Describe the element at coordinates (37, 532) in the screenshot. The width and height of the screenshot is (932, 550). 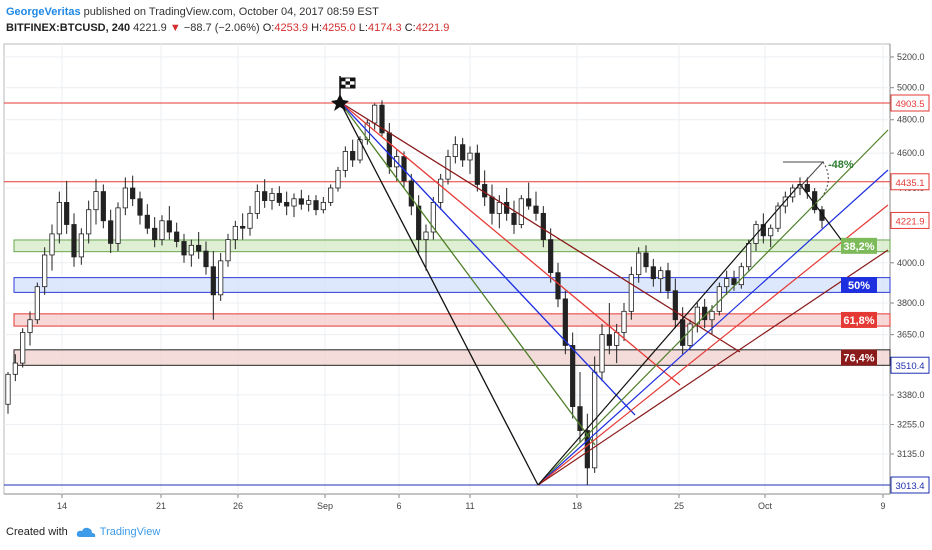
I see `created-with-text: Created with` at that location.